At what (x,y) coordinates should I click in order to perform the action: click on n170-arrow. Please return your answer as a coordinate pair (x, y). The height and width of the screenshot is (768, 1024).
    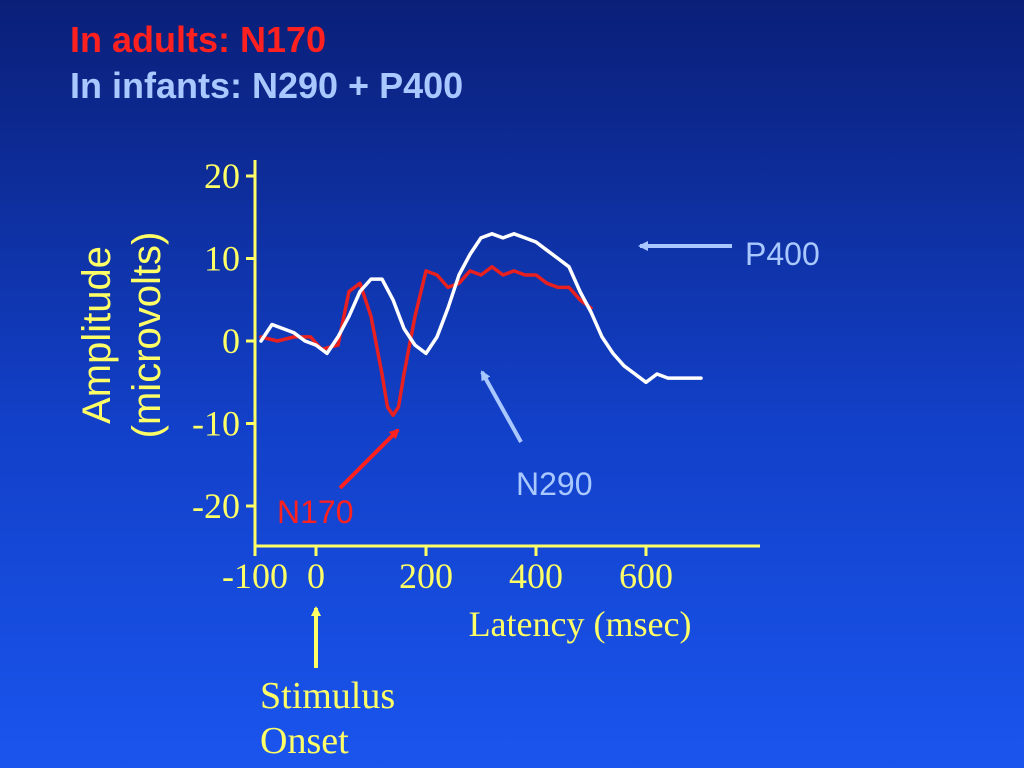
    Looking at the image, I should click on (369, 459).